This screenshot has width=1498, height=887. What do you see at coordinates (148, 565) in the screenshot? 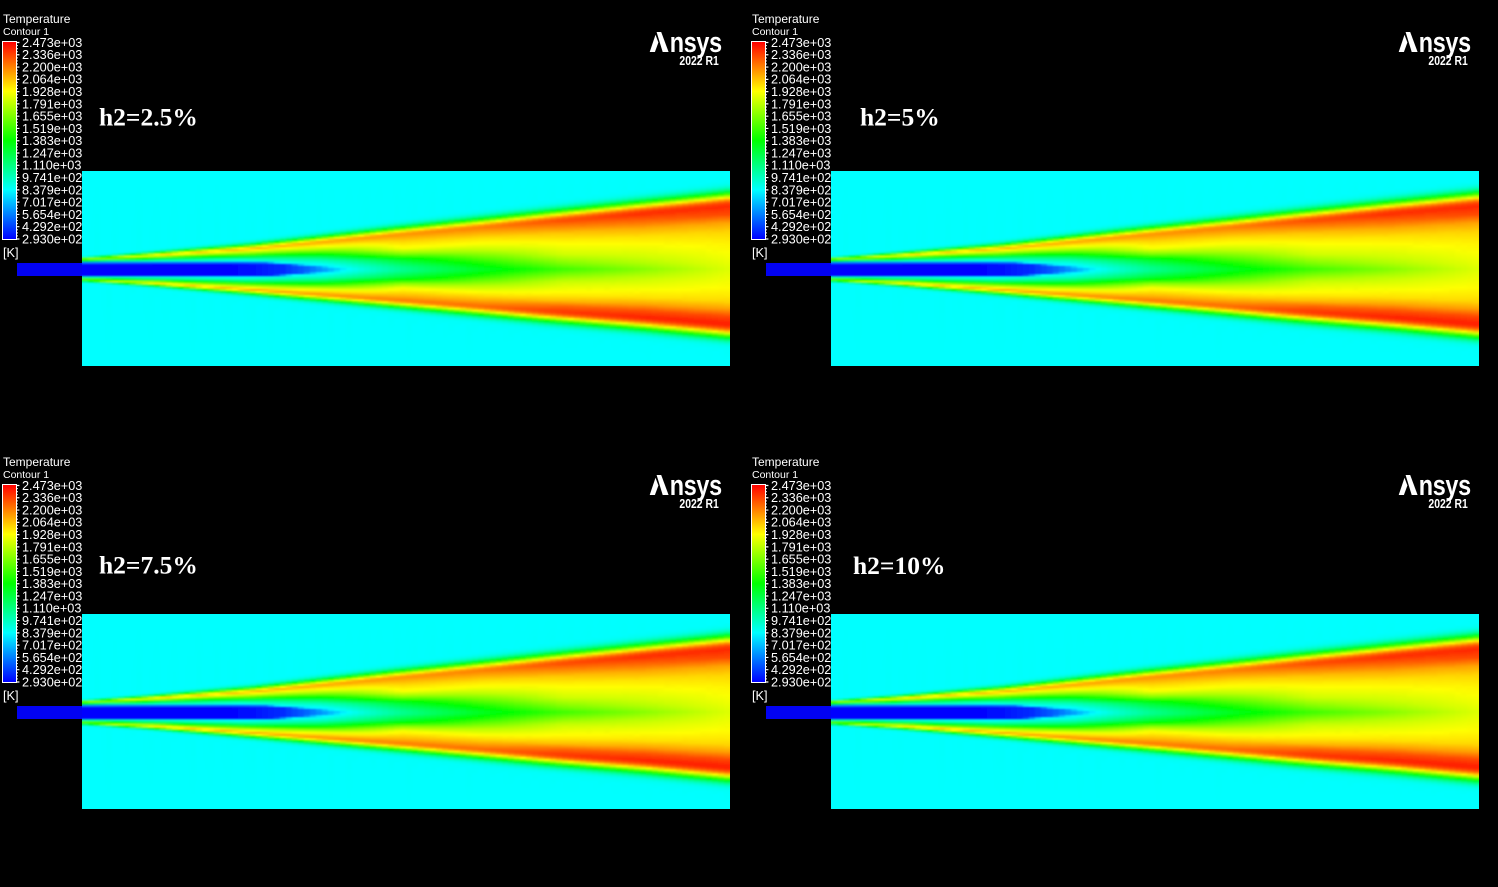
I see `svg-text: h2=7.5%` at bounding box center [148, 565].